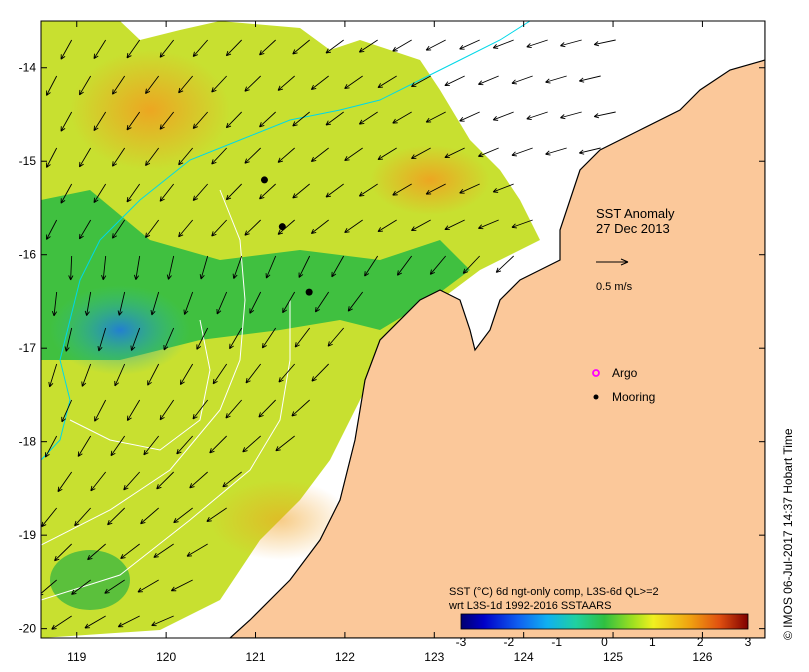  I want to click on mooring-markers, so click(286, 236).